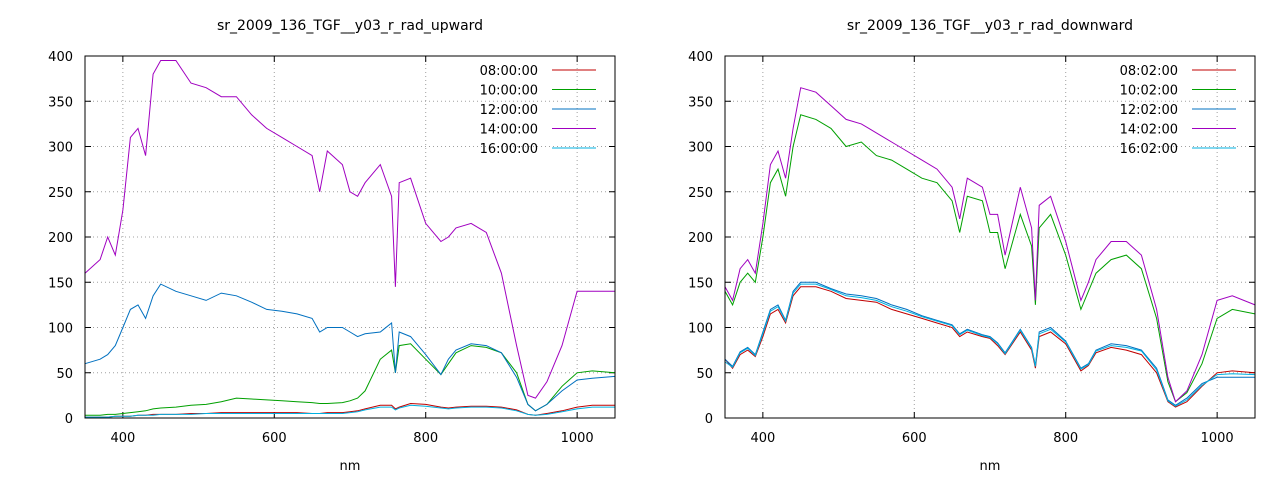  I want to click on legend-label: 16:00:00, so click(509, 149).